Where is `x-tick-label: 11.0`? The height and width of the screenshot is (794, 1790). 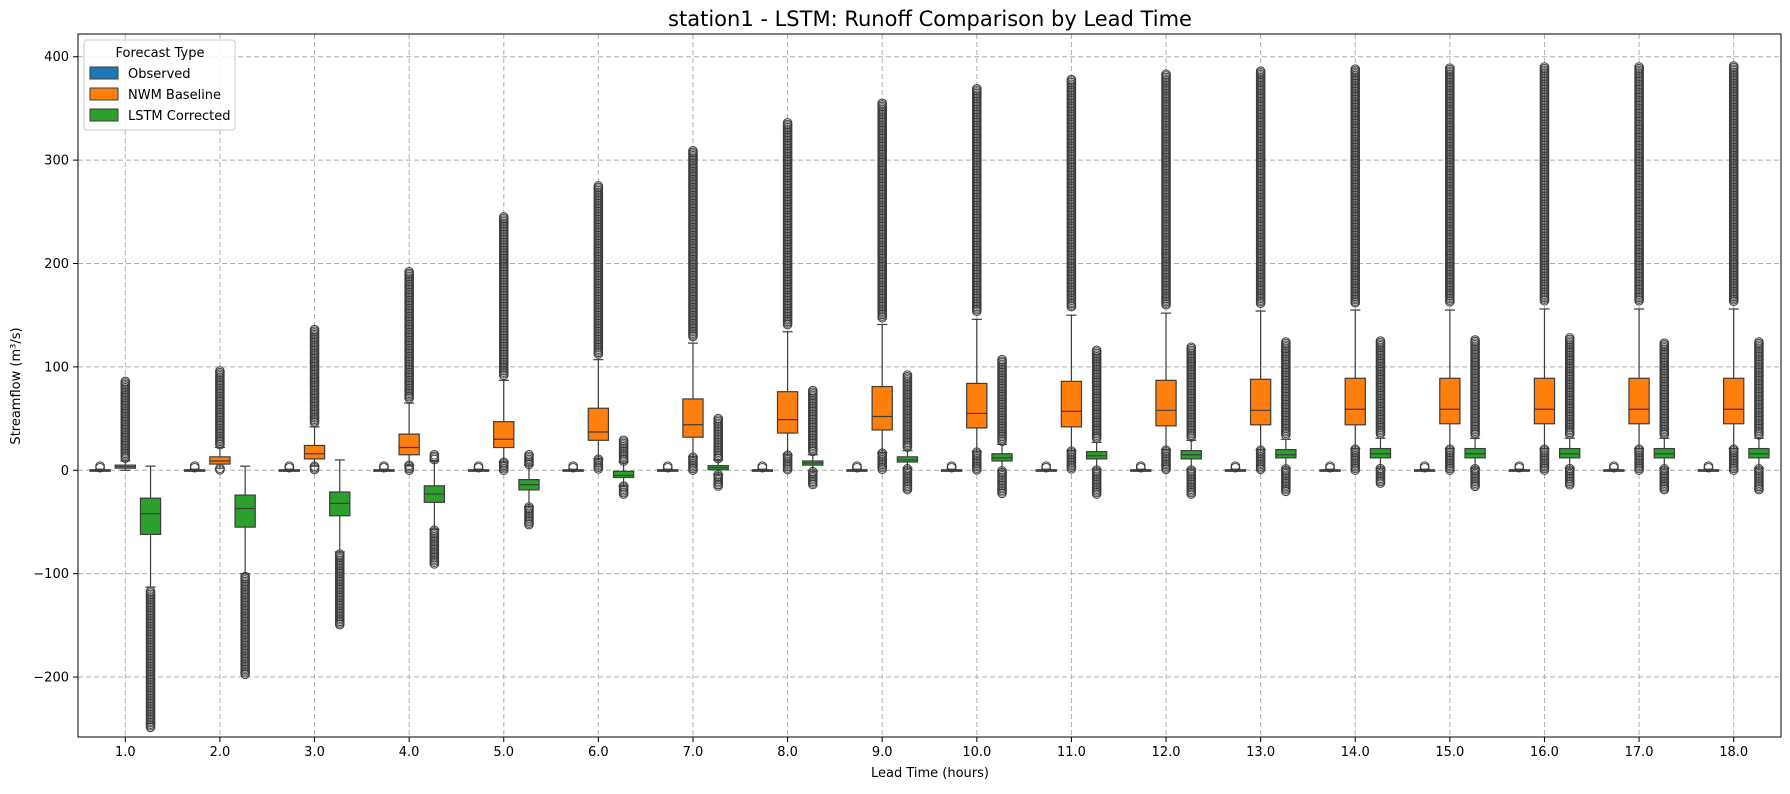 x-tick-label: 11.0 is located at coordinates (1071, 752).